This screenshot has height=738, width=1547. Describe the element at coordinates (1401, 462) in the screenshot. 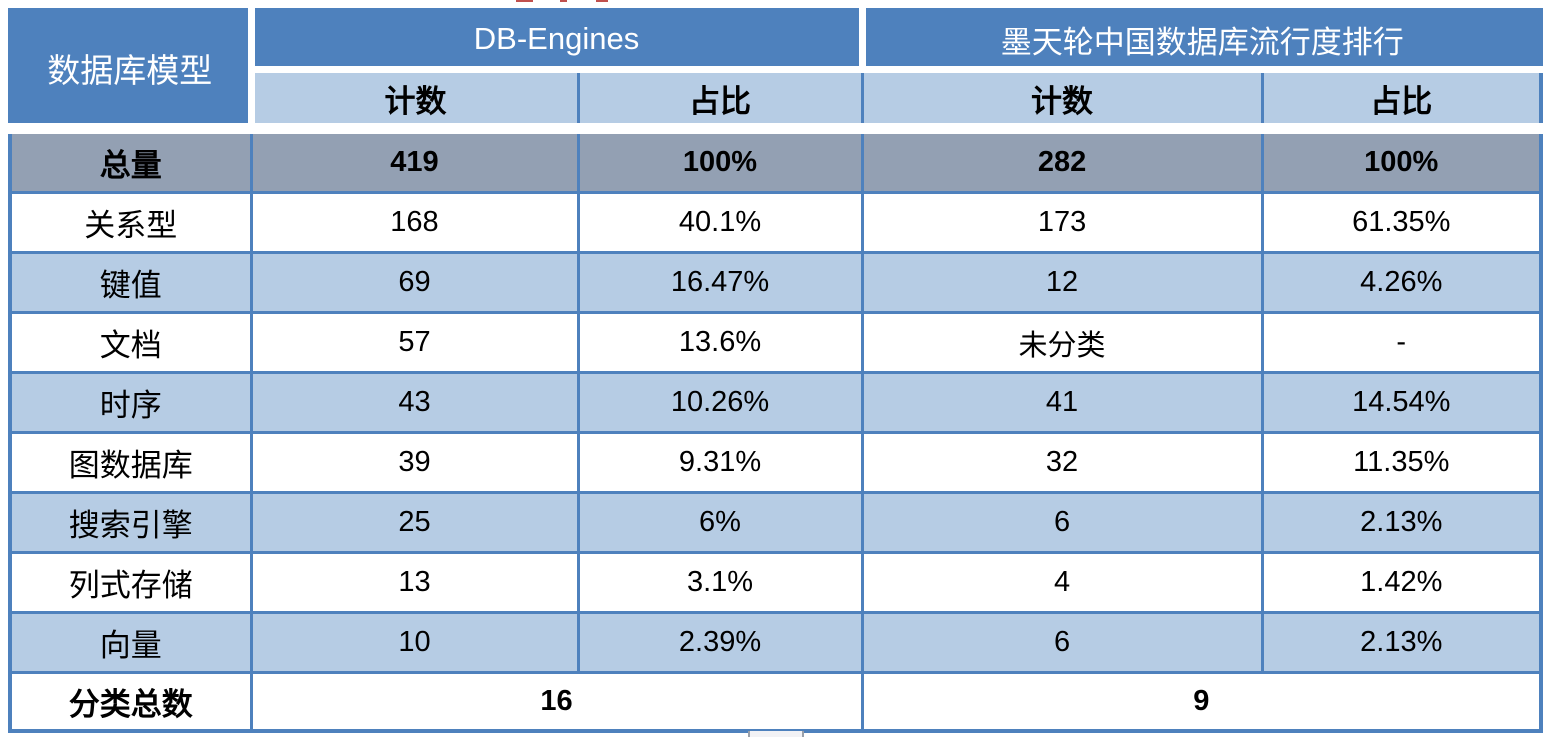

I see `cell-value: 11.35%` at that location.